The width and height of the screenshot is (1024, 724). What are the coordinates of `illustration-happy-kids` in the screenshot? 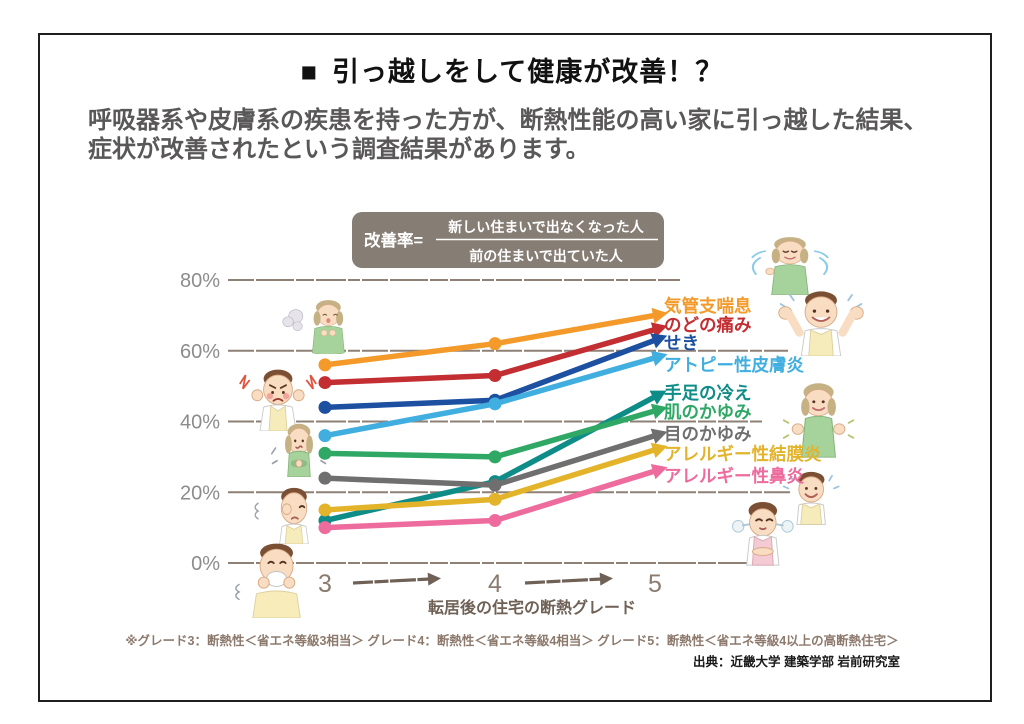 It's located at (786, 518).